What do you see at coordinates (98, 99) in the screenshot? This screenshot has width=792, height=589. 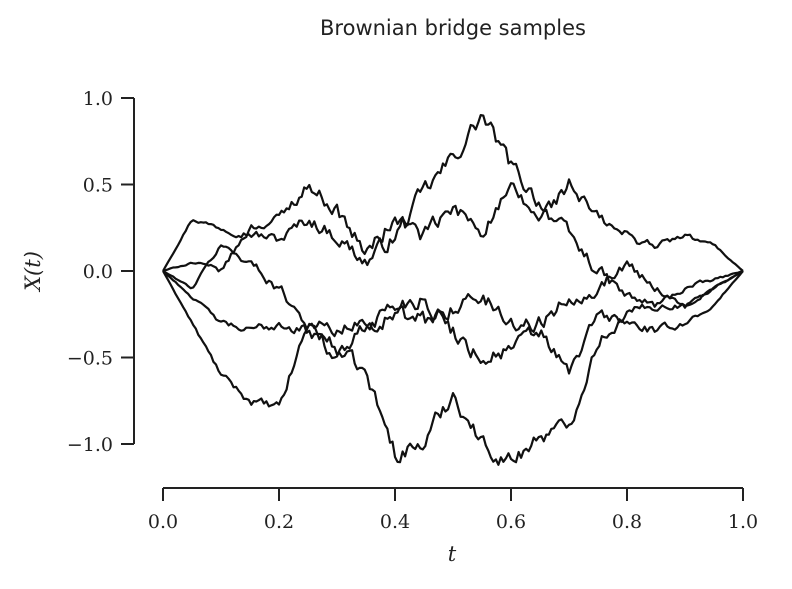 I see `y-tick-label: 1.0` at bounding box center [98, 99].